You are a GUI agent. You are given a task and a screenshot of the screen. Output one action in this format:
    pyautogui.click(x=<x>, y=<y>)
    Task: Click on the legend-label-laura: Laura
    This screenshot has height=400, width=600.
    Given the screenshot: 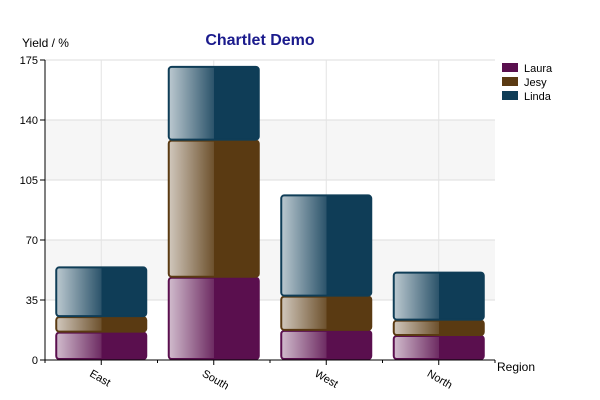 What is the action you would take?
    pyautogui.click(x=538, y=69)
    